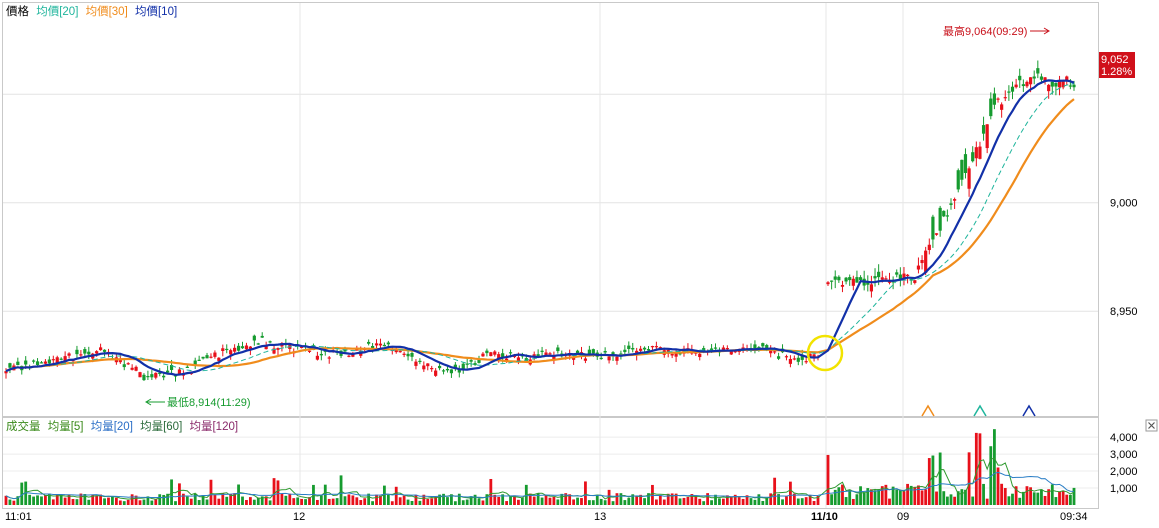  What do you see at coordinates (1124, 204) in the screenshot?
I see `price-tick-label: 9,000` at bounding box center [1124, 204].